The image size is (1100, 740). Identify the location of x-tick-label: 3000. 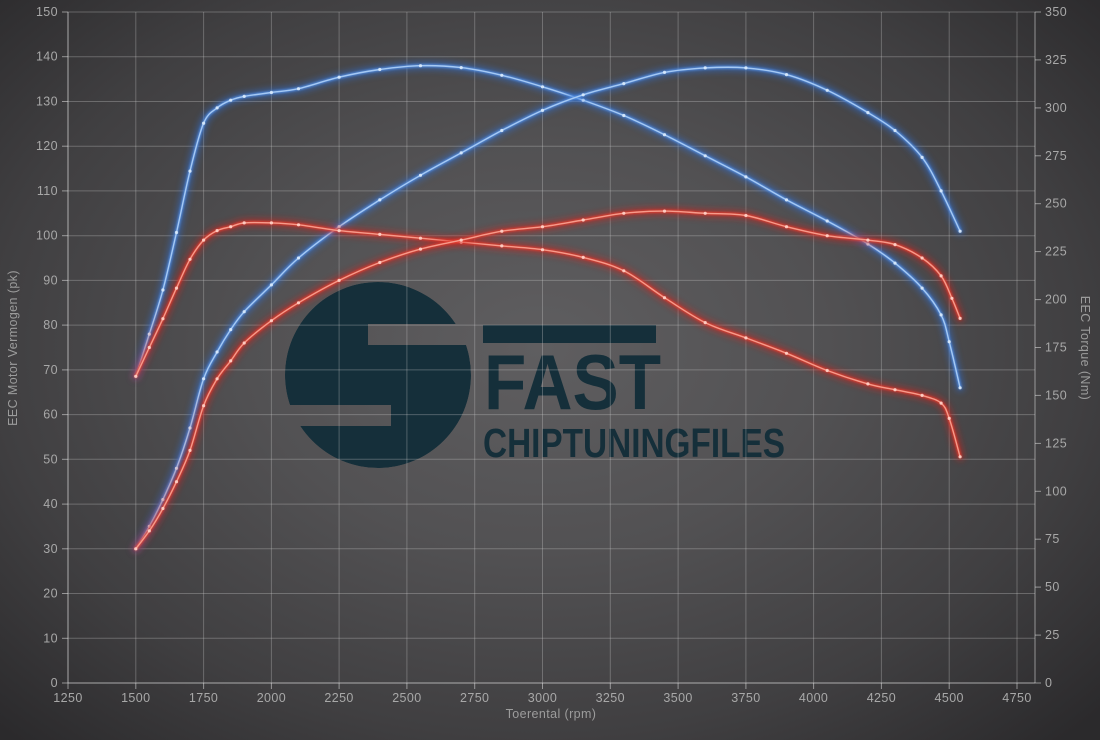
(542, 698).